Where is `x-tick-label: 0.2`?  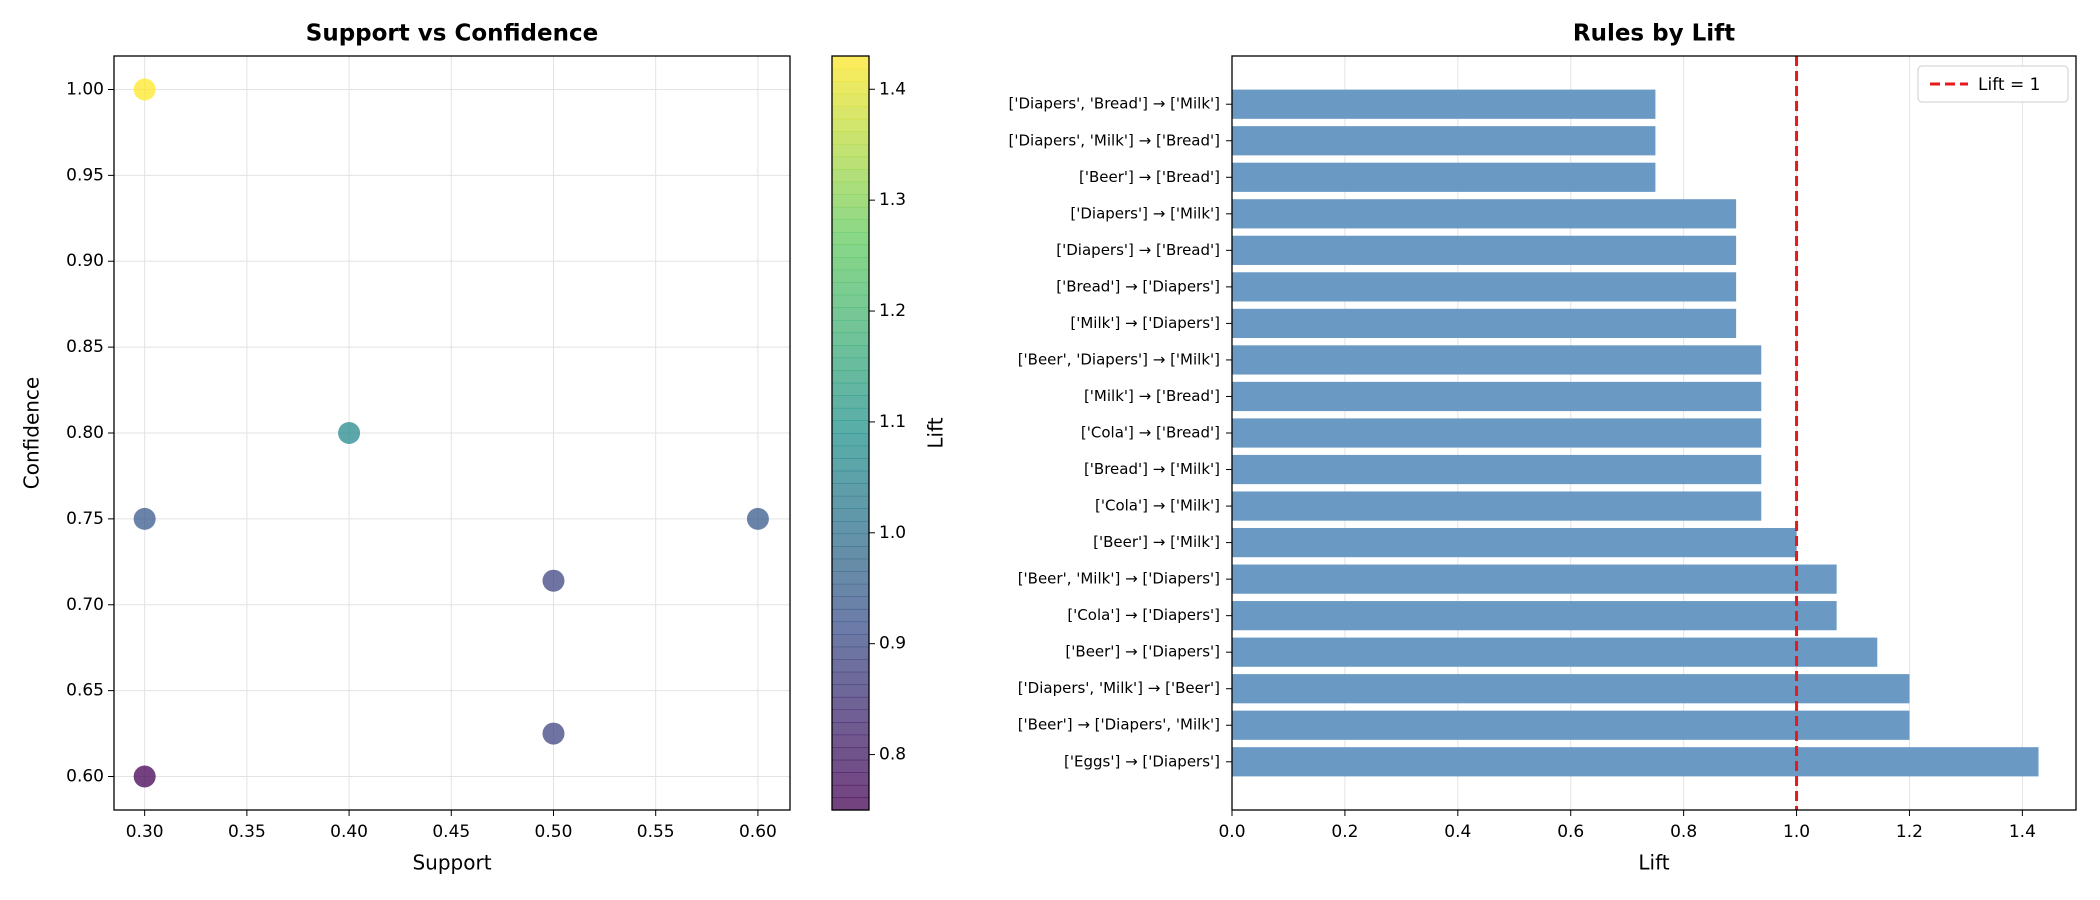
x-tick-label: 0.2 is located at coordinates (1344, 832).